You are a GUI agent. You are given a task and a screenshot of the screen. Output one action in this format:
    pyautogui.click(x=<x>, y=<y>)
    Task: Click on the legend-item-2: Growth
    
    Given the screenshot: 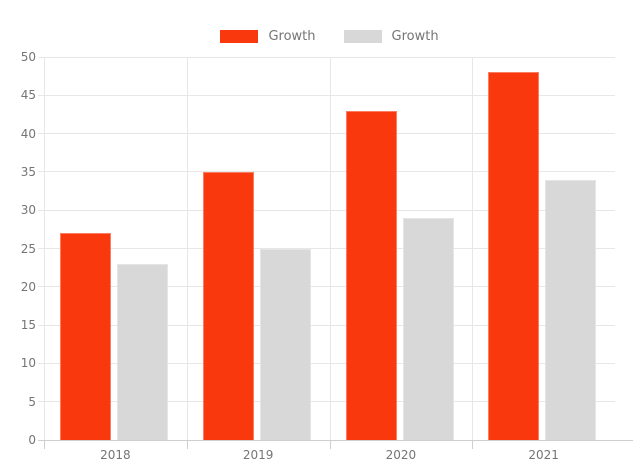 What is the action you would take?
    pyautogui.click(x=391, y=36)
    